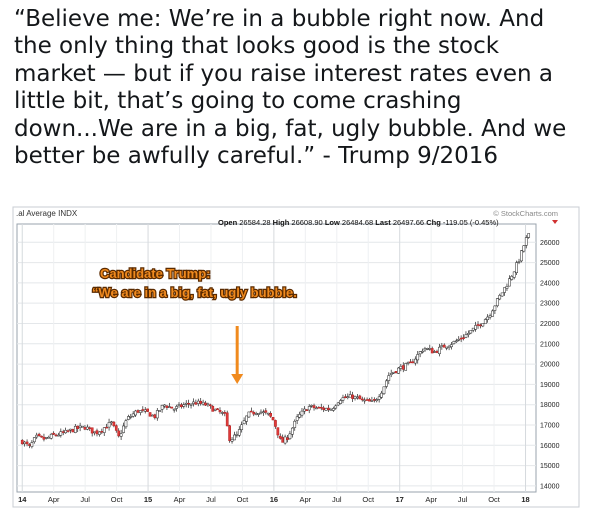 Image resolution: width=592 pixels, height=520 pixels. What do you see at coordinates (194, 292) in the screenshot?
I see `annotation-line-2: “We are in a big, fat, ugly bubble.` at bounding box center [194, 292].